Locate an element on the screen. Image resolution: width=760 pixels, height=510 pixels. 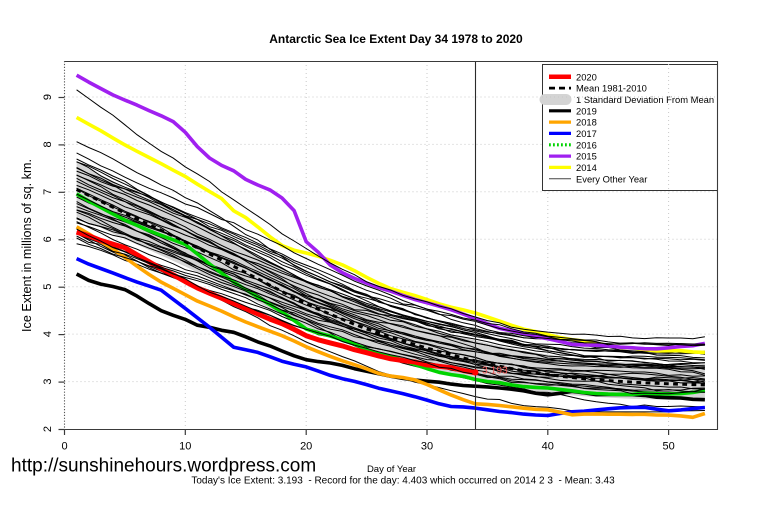
svg-text: 2017 is located at coordinates (586, 133).